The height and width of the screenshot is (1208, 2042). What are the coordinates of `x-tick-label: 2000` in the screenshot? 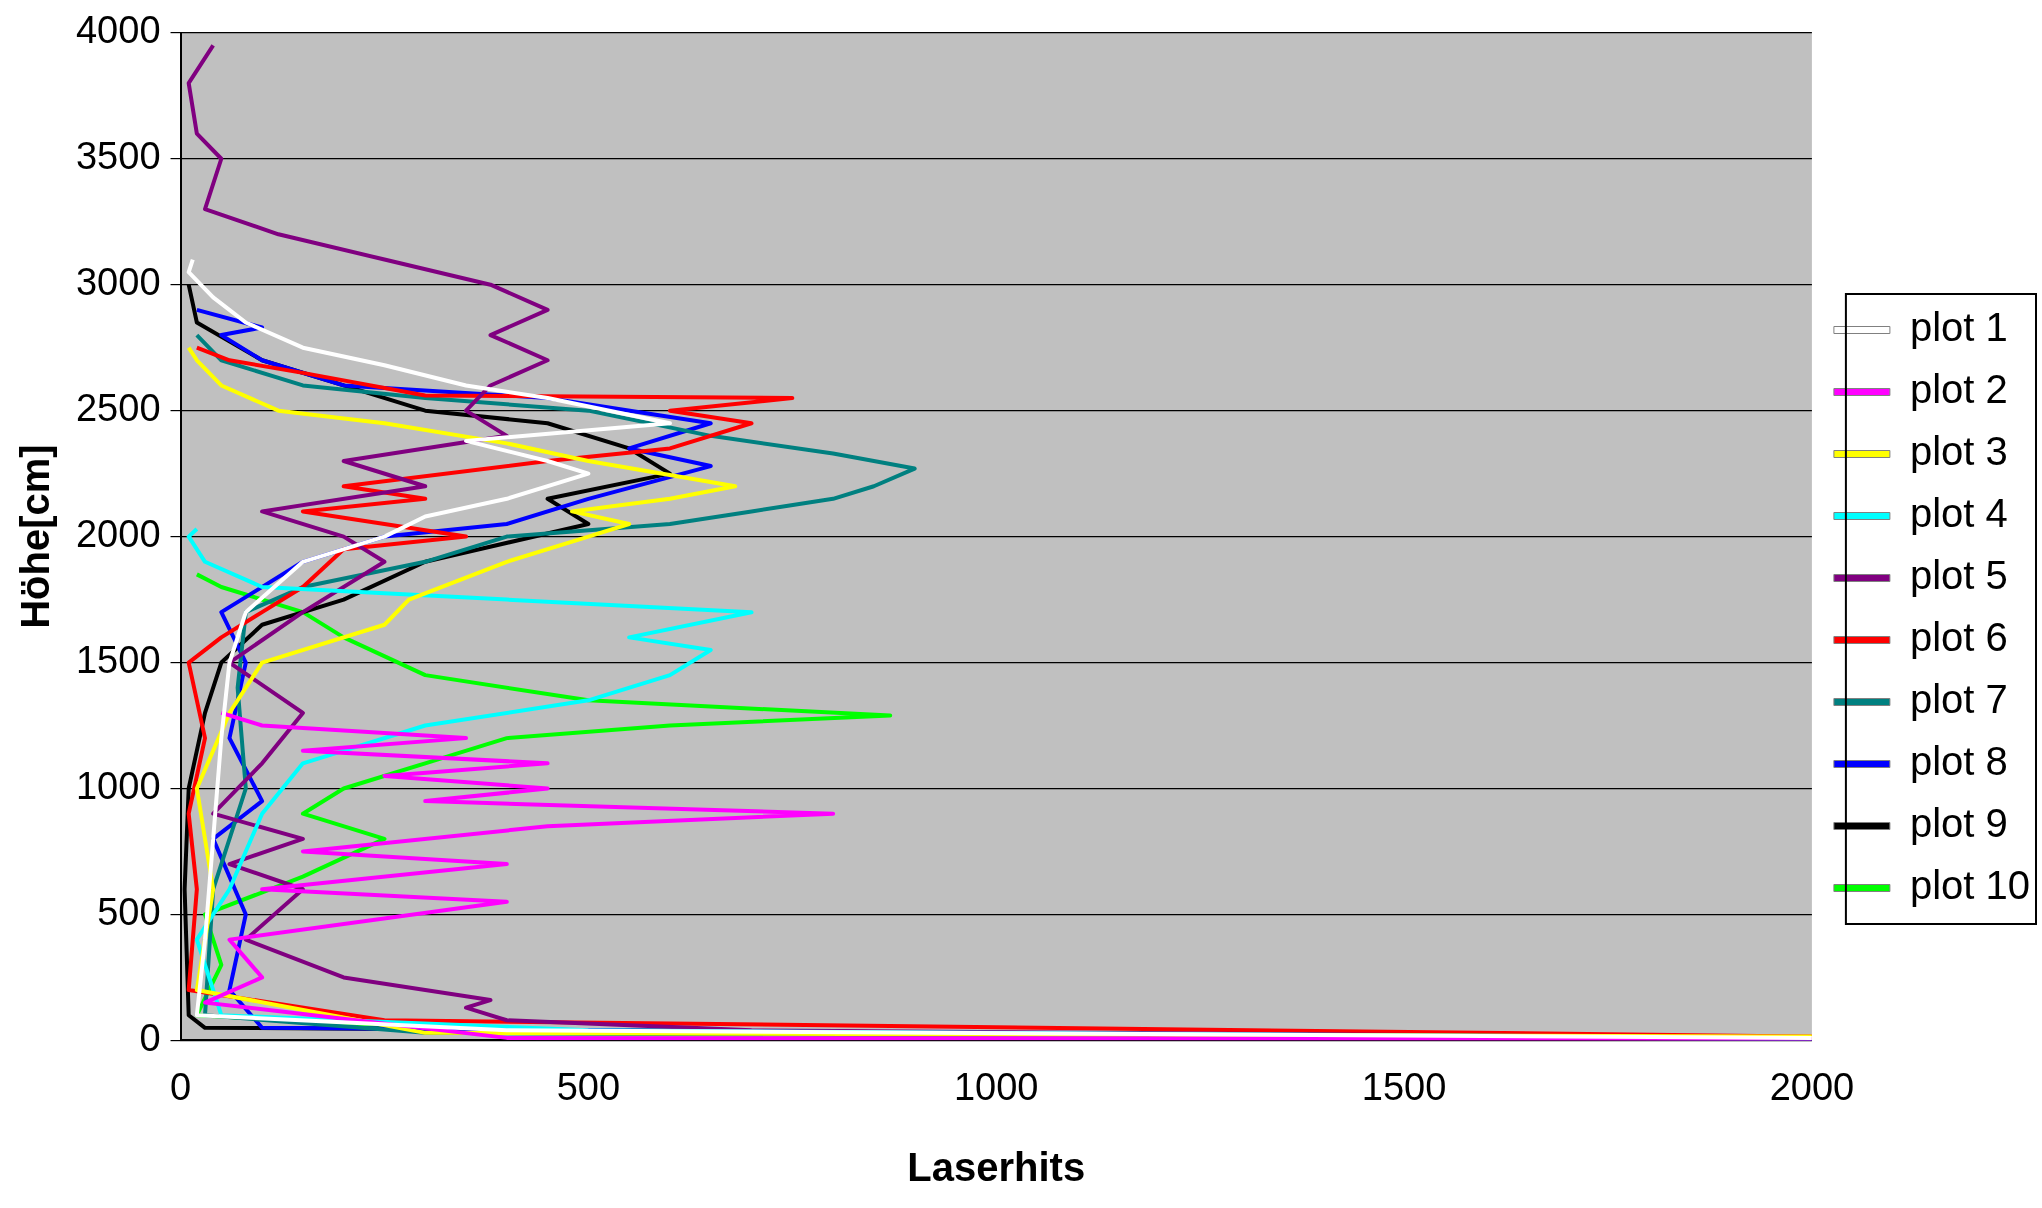 It's located at (1812, 1086).